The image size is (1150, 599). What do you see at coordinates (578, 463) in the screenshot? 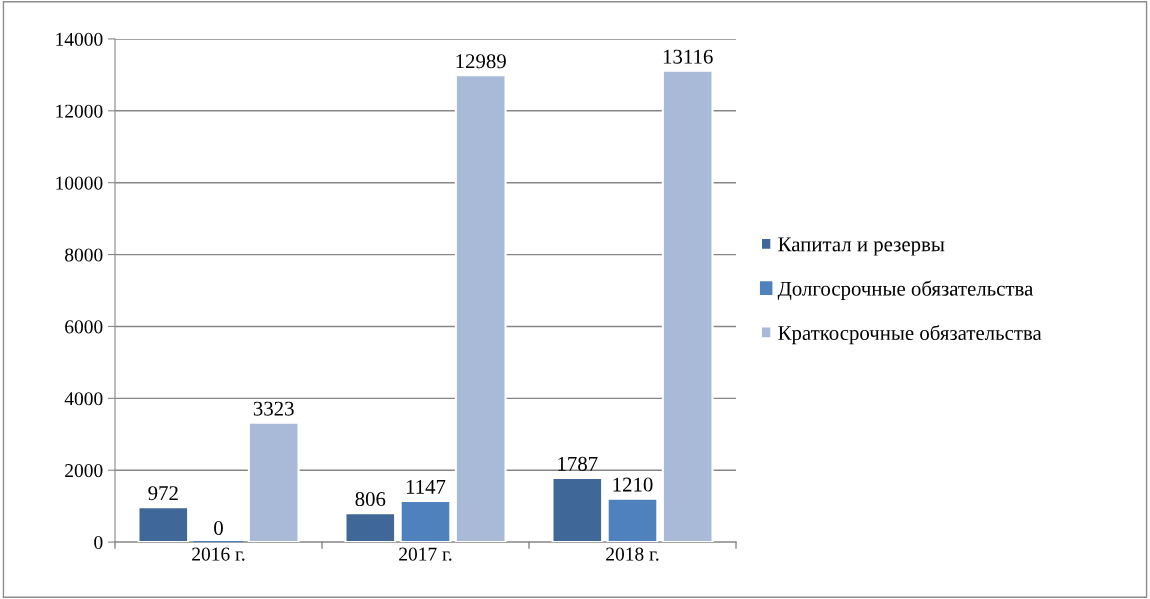
I see `data-label: 1787` at bounding box center [578, 463].